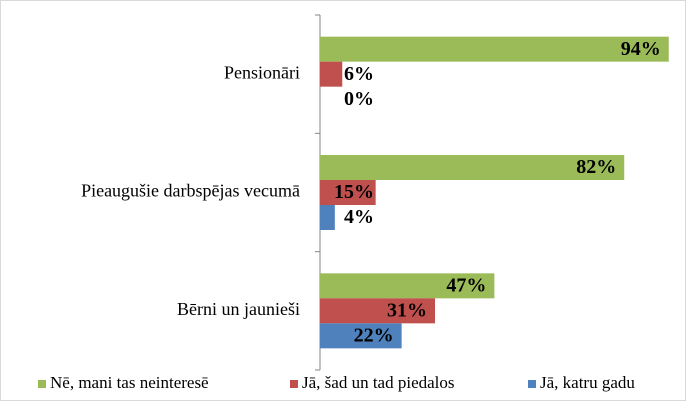 The width and height of the screenshot is (686, 401). What do you see at coordinates (354, 192) in the screenshot?
I see `data-label: 15%` at bounding box center [354, 192].